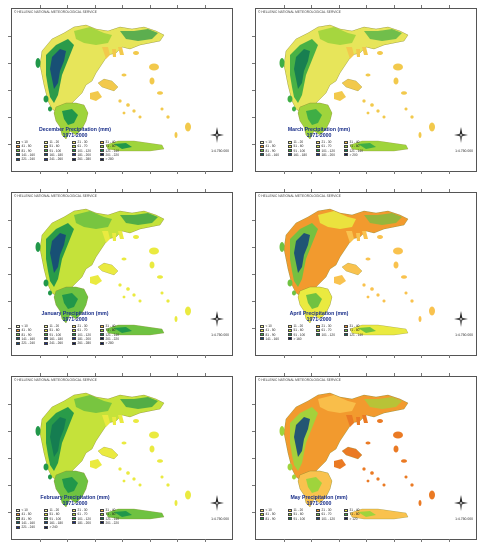 The height and width of the screenshot is (550, 485). I want to click on legend-item: 101 - 120, so click(330, 151).